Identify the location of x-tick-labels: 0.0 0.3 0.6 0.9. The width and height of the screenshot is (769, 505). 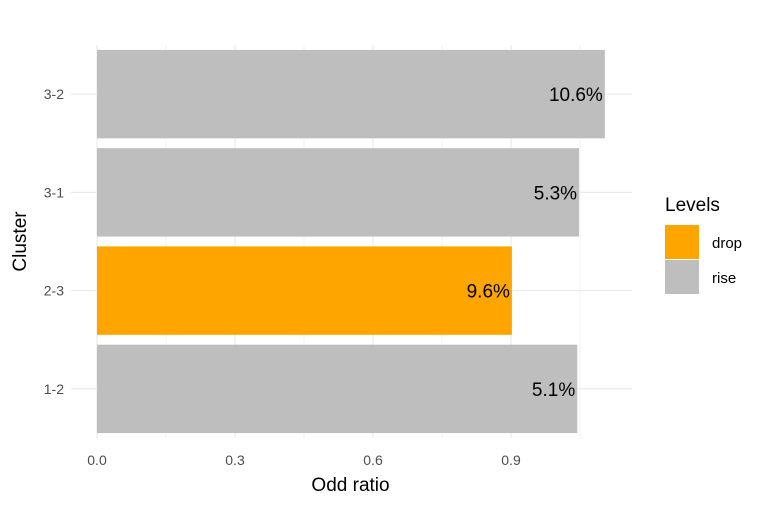
(304, 460).